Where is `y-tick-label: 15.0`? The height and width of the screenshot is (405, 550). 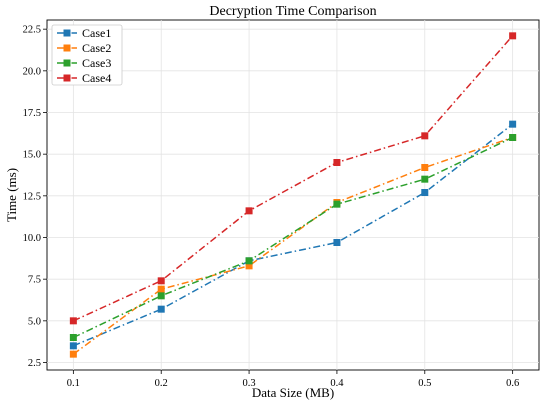 y-tick-label: 15.0 is located at coordinates (32, 155).